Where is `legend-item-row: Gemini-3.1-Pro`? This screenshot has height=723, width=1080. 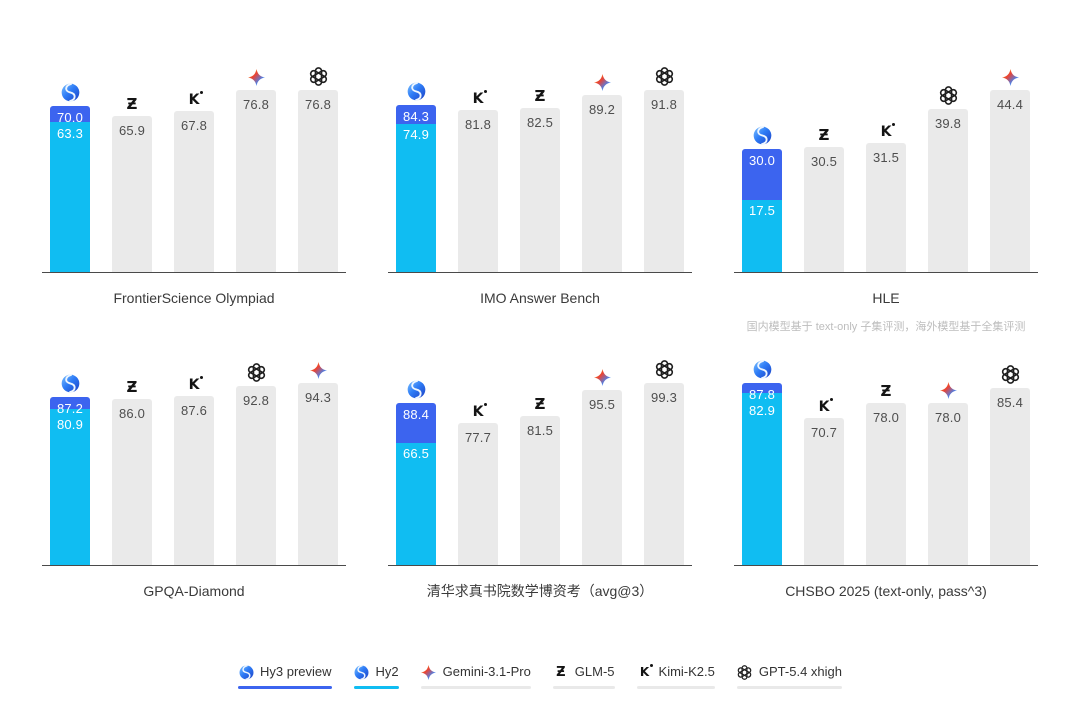
legend-item-row: Gemini-3.1-Pro is located at coordinates (476, 672).